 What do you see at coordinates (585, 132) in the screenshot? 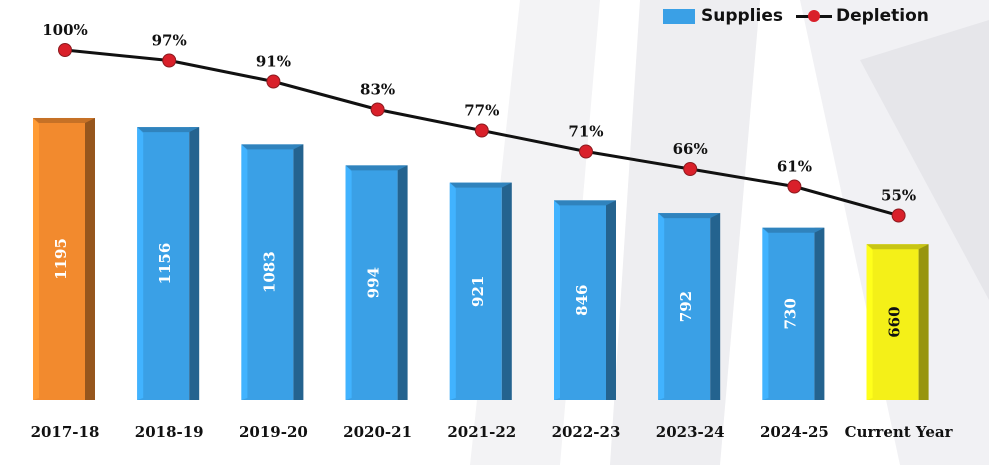
I see `depletion-value-label: 71%` at bounding box center [585, 132].